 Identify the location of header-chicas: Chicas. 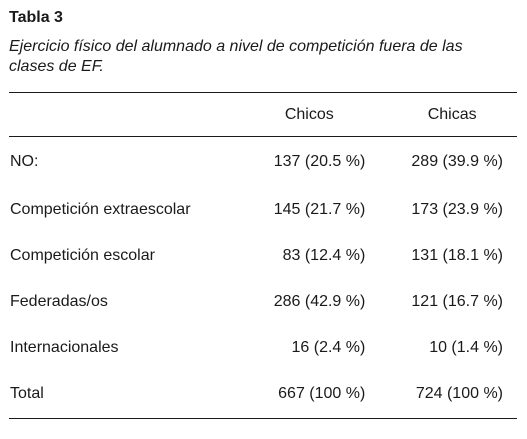
(452, 114).